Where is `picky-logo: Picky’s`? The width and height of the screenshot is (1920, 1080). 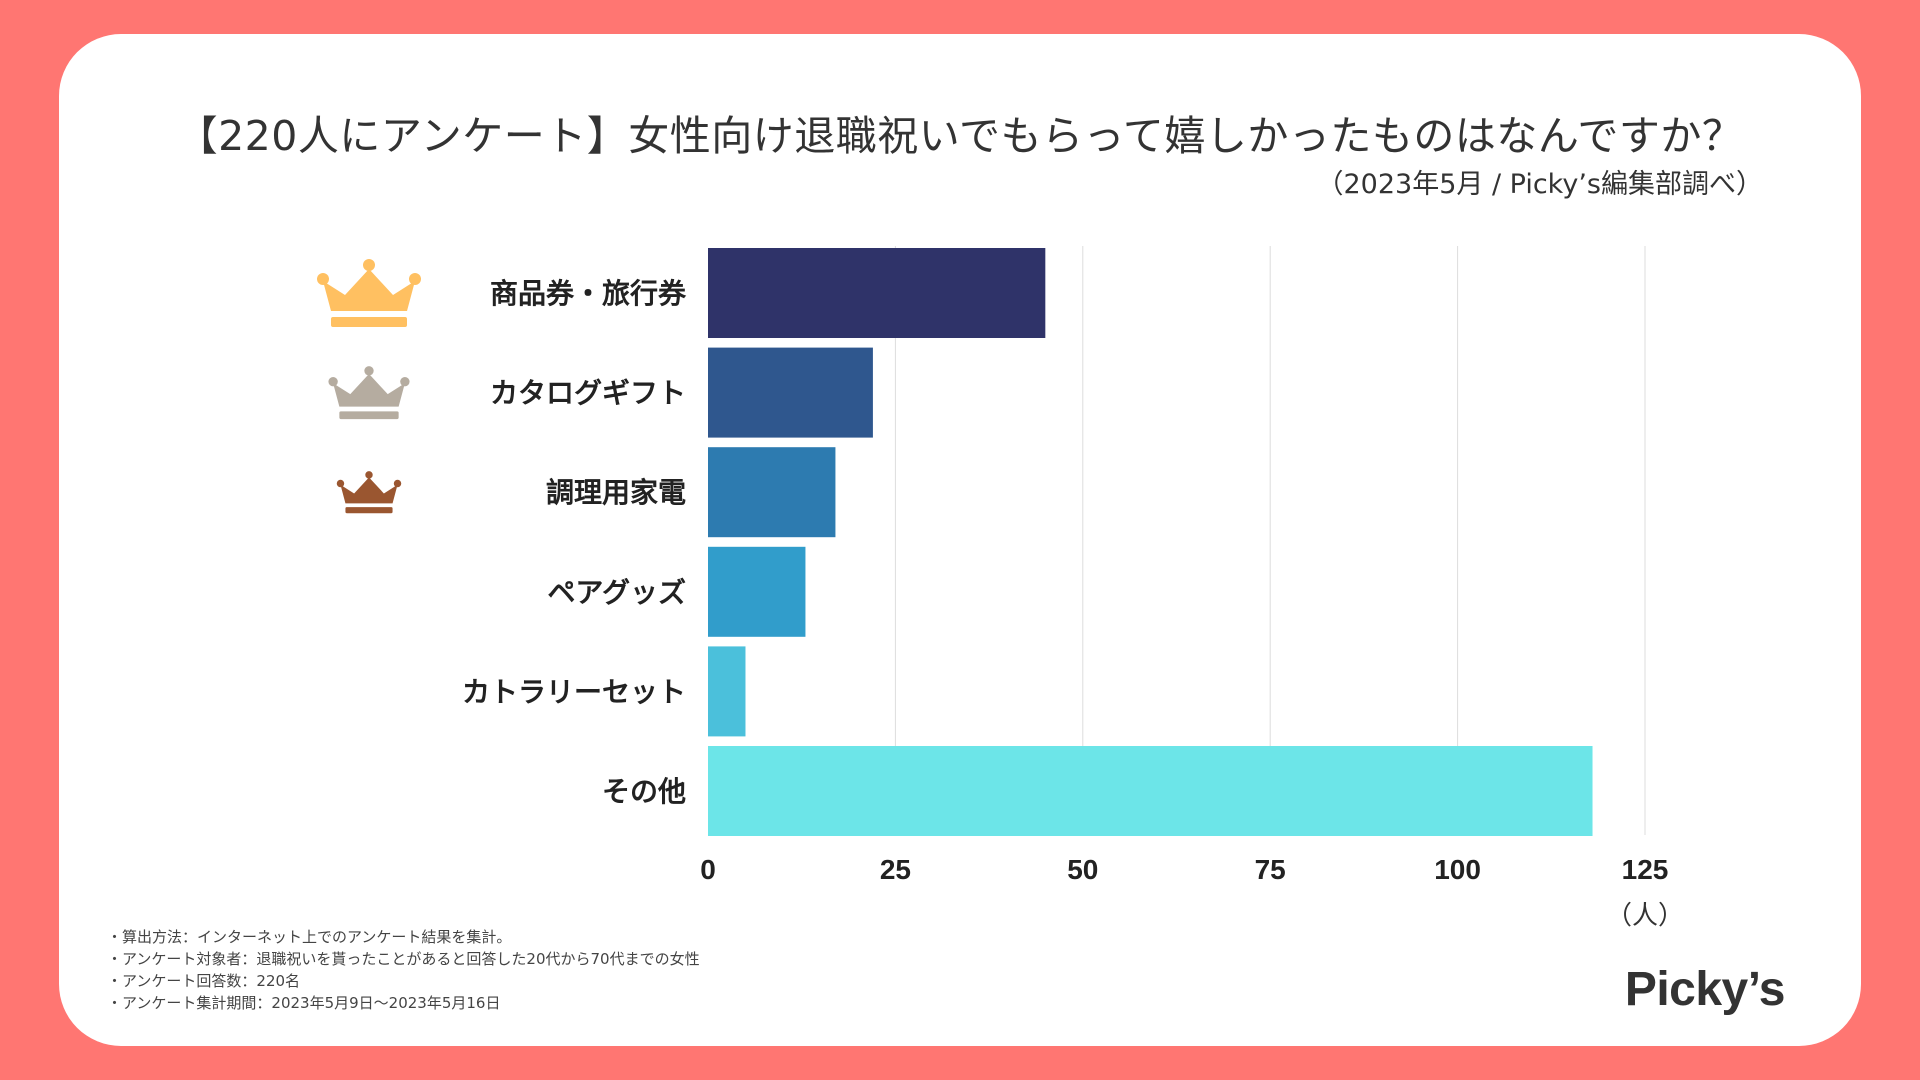 picky-logo: Picky’s is located at coordinates (1705, 989).